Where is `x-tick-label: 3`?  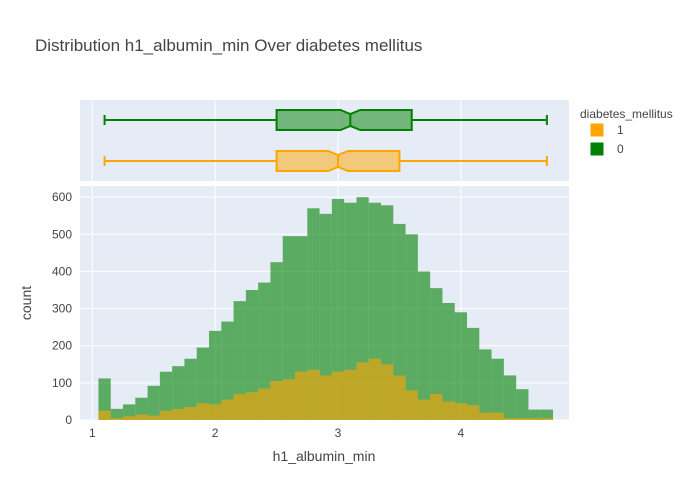 x-tick-label: 3 is located at coordinates (338, 433).